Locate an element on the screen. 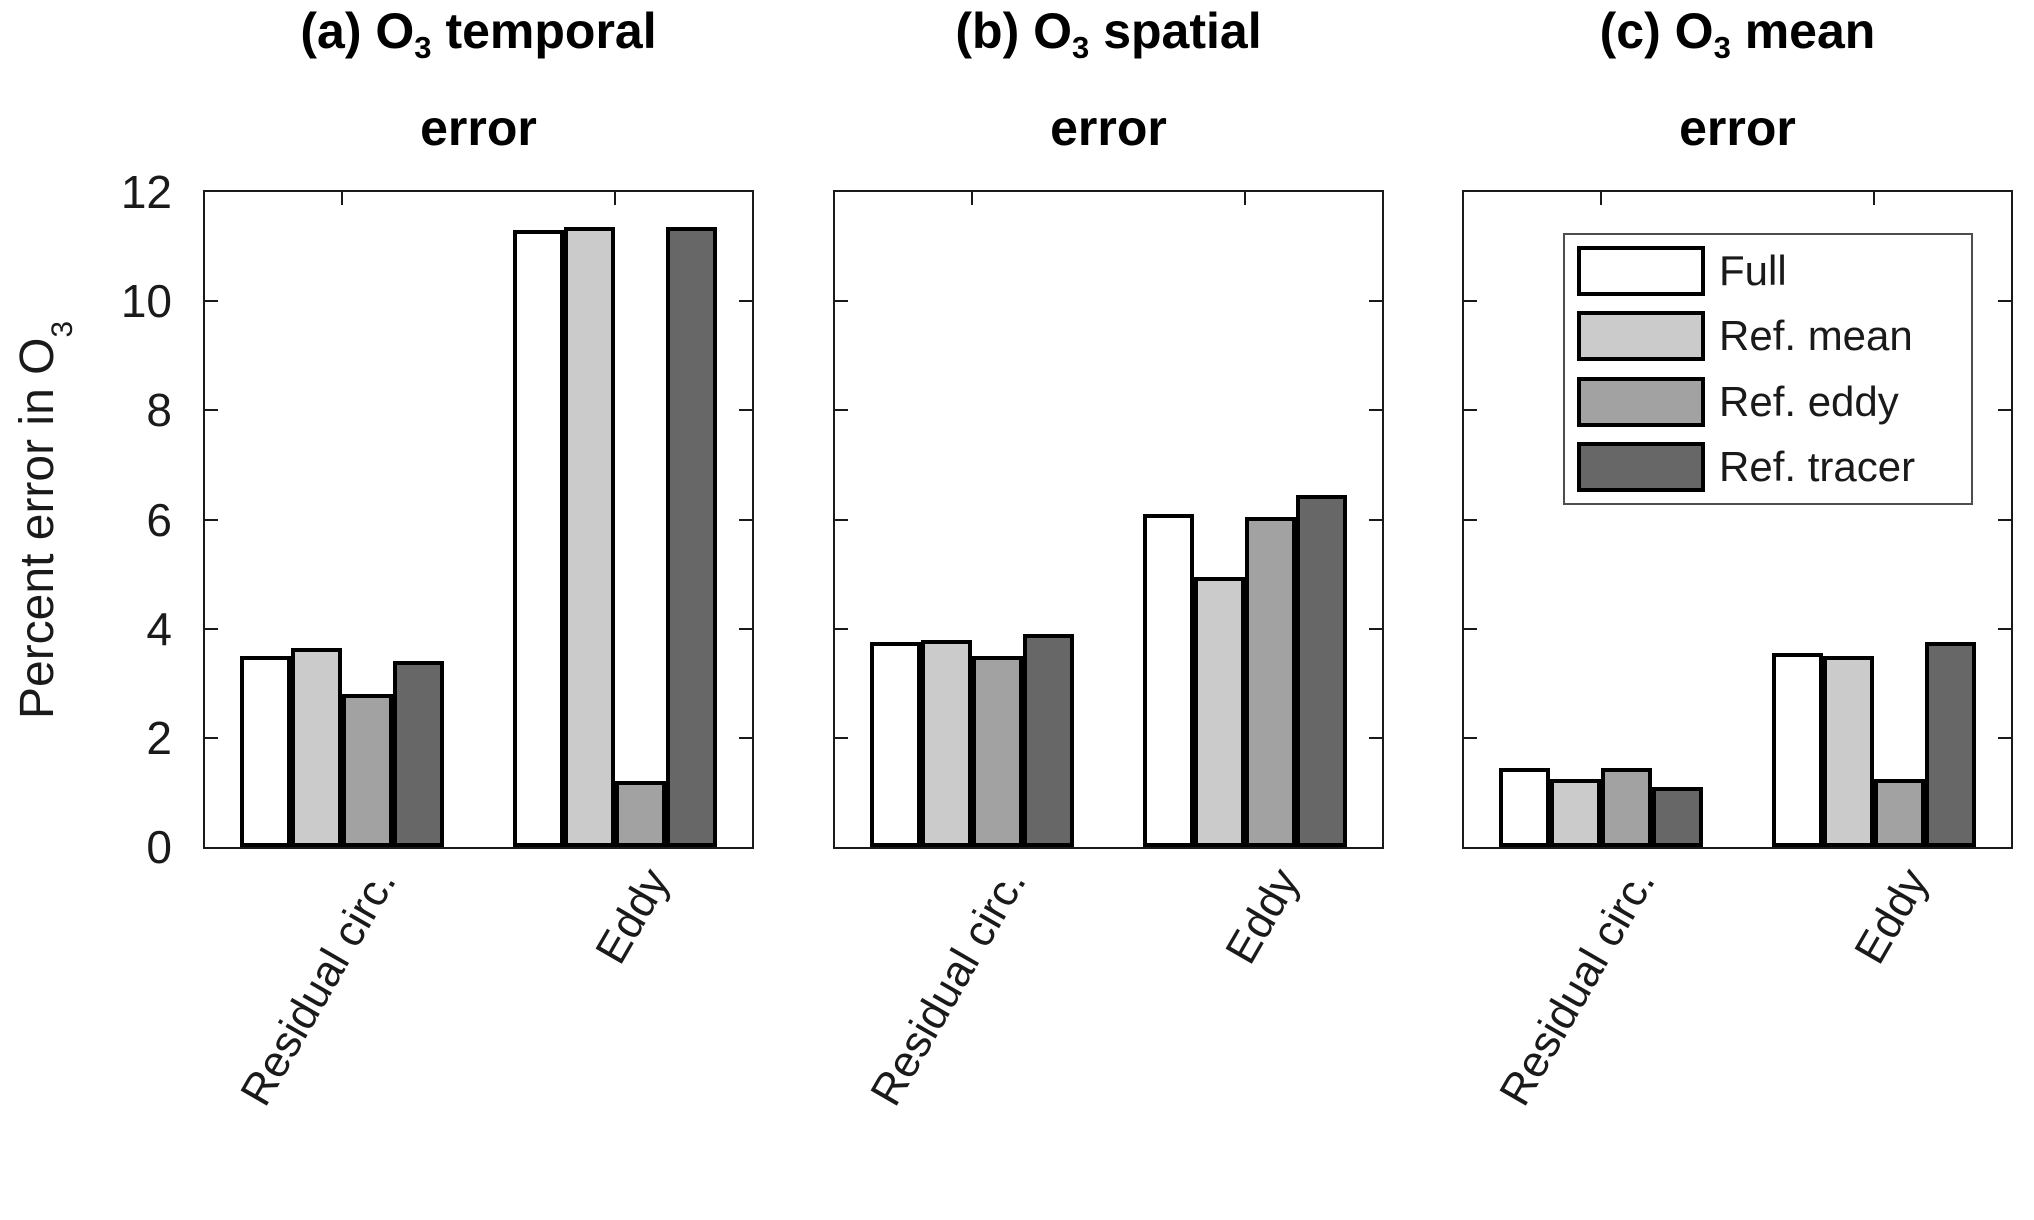  legend-item-full: Full is located at coordinates (1768, 271).